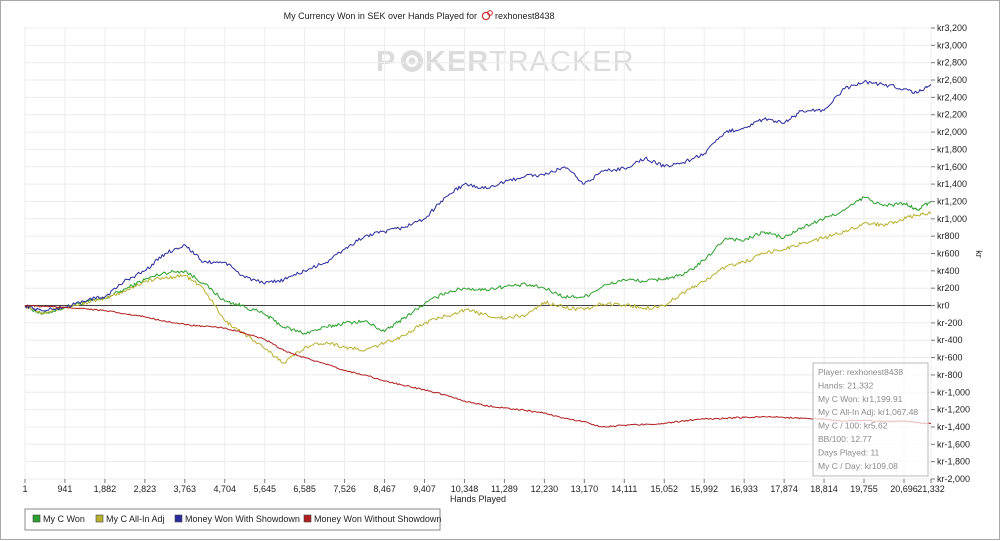 The width and height of the screenshot is (1000, 541). What do you see at coordinates (242, 519) in the screenshot?
I see `legend-label: Money Won With Showdown` at bounding box center [242, 519].